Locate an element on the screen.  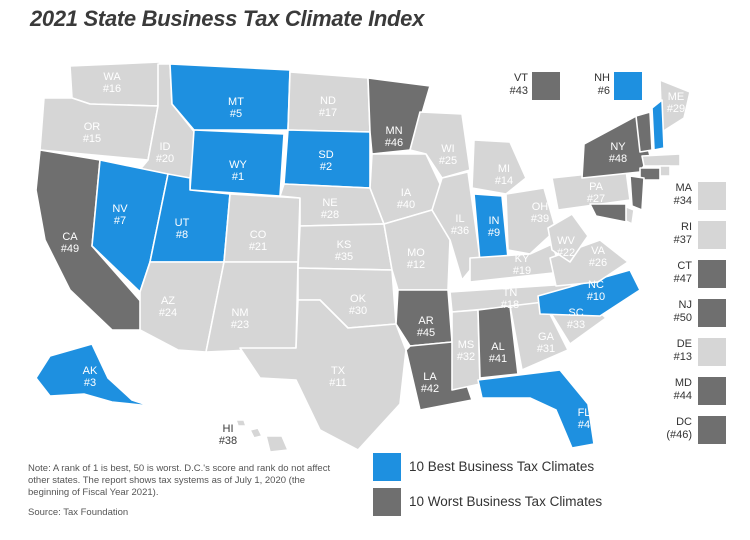
state-label-ak: AK #3 is located at coordinates (90, 377).